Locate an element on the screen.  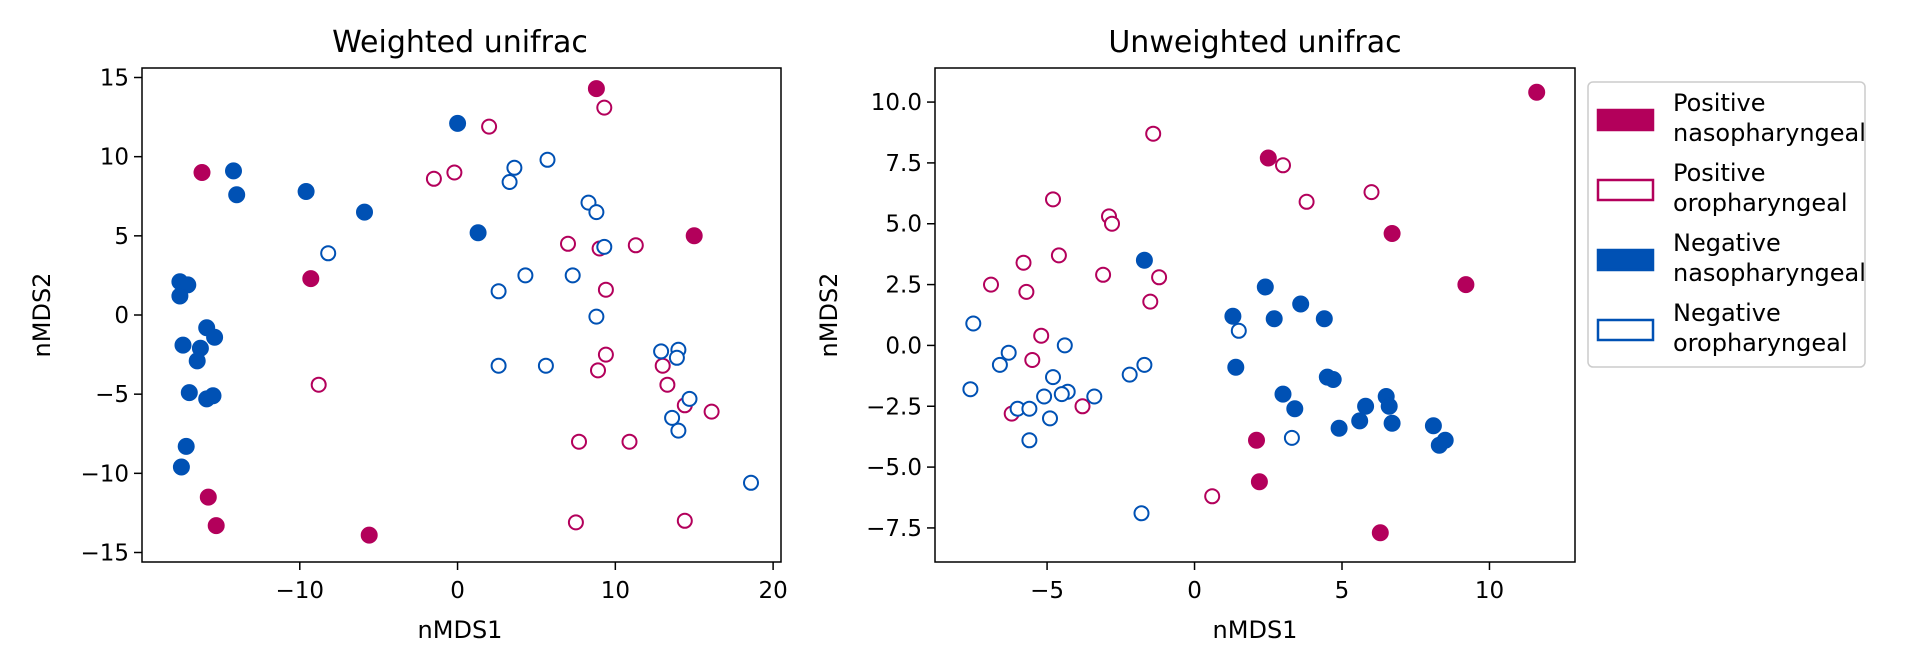
chart-title: Weighted unifrac is located at coordinates (460, 42).